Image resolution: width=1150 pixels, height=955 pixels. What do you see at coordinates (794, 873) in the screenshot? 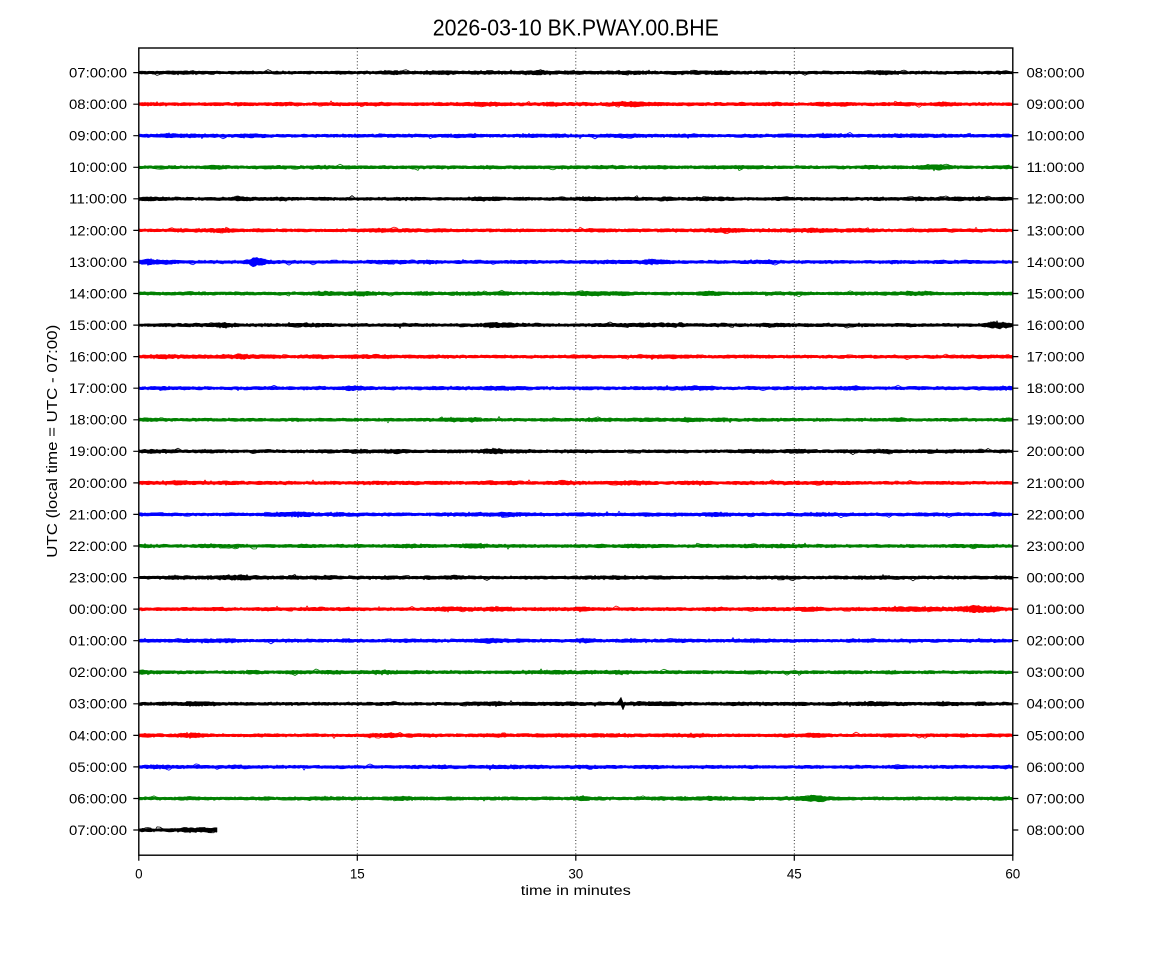
I see `svg-text: 45` at bounding box center [794, 873].